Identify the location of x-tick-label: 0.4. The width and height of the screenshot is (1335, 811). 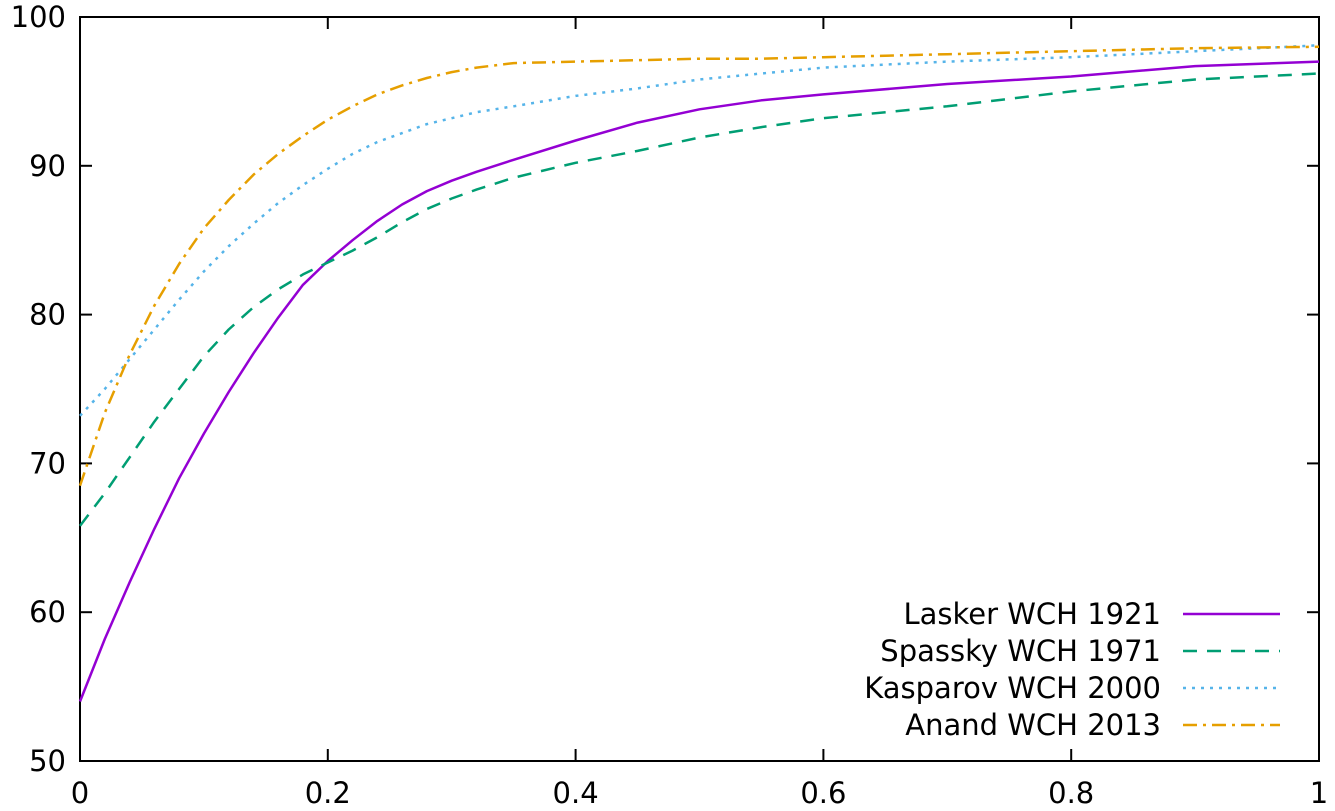
(576, 793).